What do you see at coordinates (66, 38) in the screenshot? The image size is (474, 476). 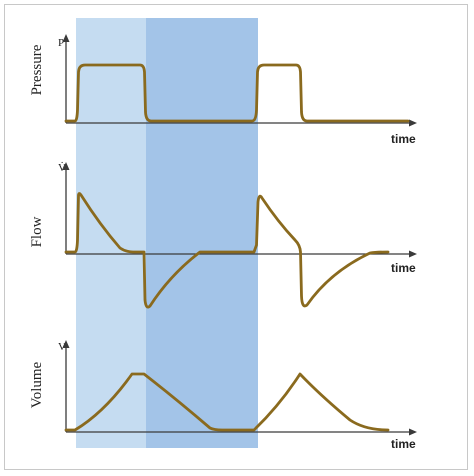 I see `pressure-y-axis-arrowhead` at bounding box center [66, 38].